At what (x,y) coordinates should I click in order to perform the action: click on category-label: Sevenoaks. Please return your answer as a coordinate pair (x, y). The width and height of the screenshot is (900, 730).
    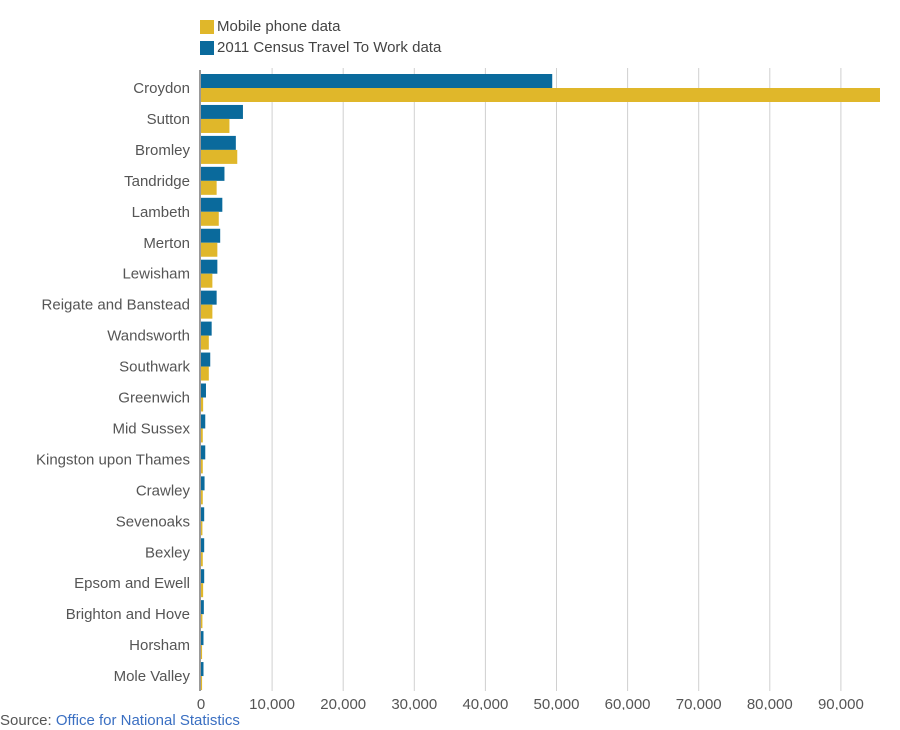
    Looking at the image, I should click on (153, 521).